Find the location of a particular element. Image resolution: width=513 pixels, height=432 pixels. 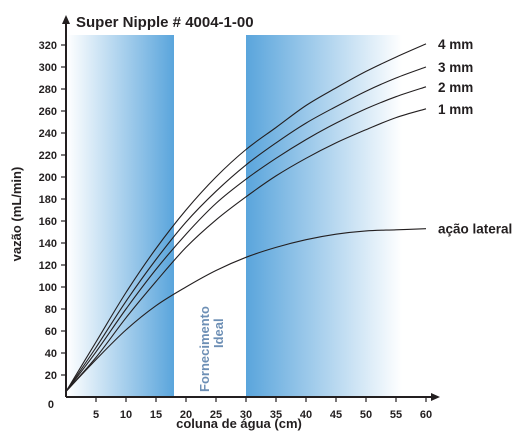

y-tick-label: 200 is located at coordinates (48, 178).